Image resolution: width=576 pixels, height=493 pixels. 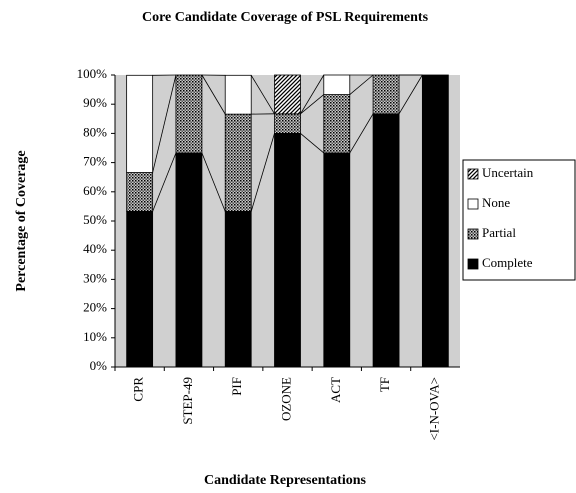 I want to click on x-tick-label: TF, so click(x=384, y=384).